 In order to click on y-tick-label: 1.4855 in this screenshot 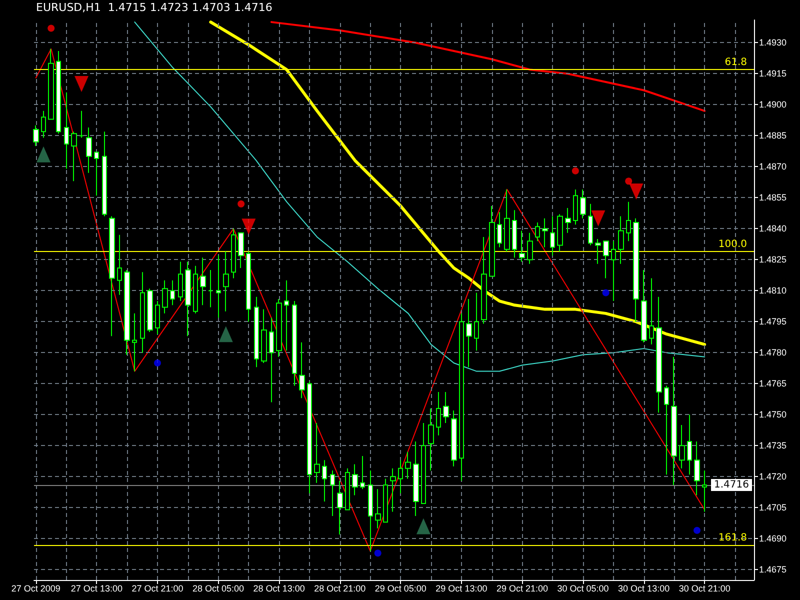, I will do `click(773, 197)`.